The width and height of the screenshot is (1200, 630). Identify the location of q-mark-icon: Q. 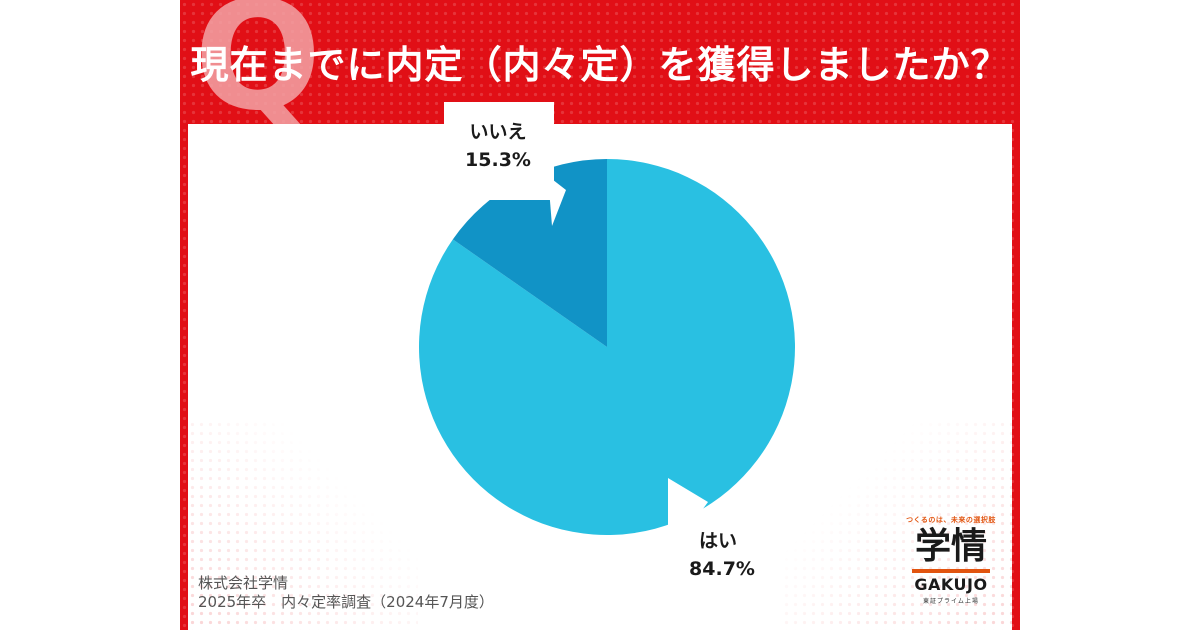
(258, 72).